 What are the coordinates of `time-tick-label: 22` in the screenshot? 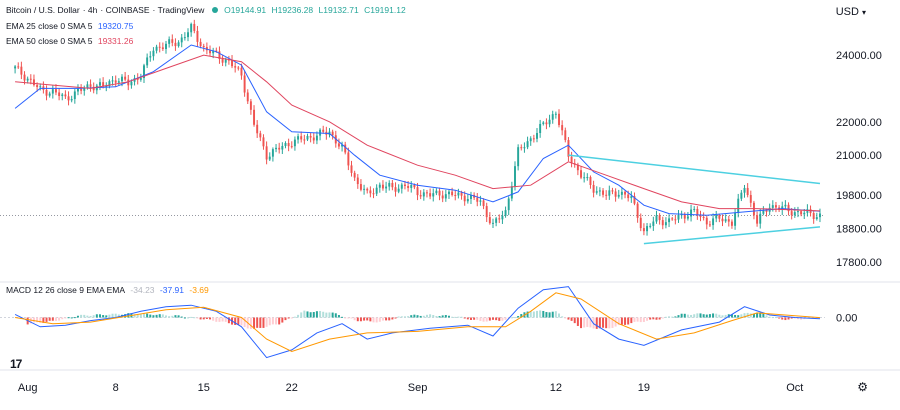 It's located at (292, 388).